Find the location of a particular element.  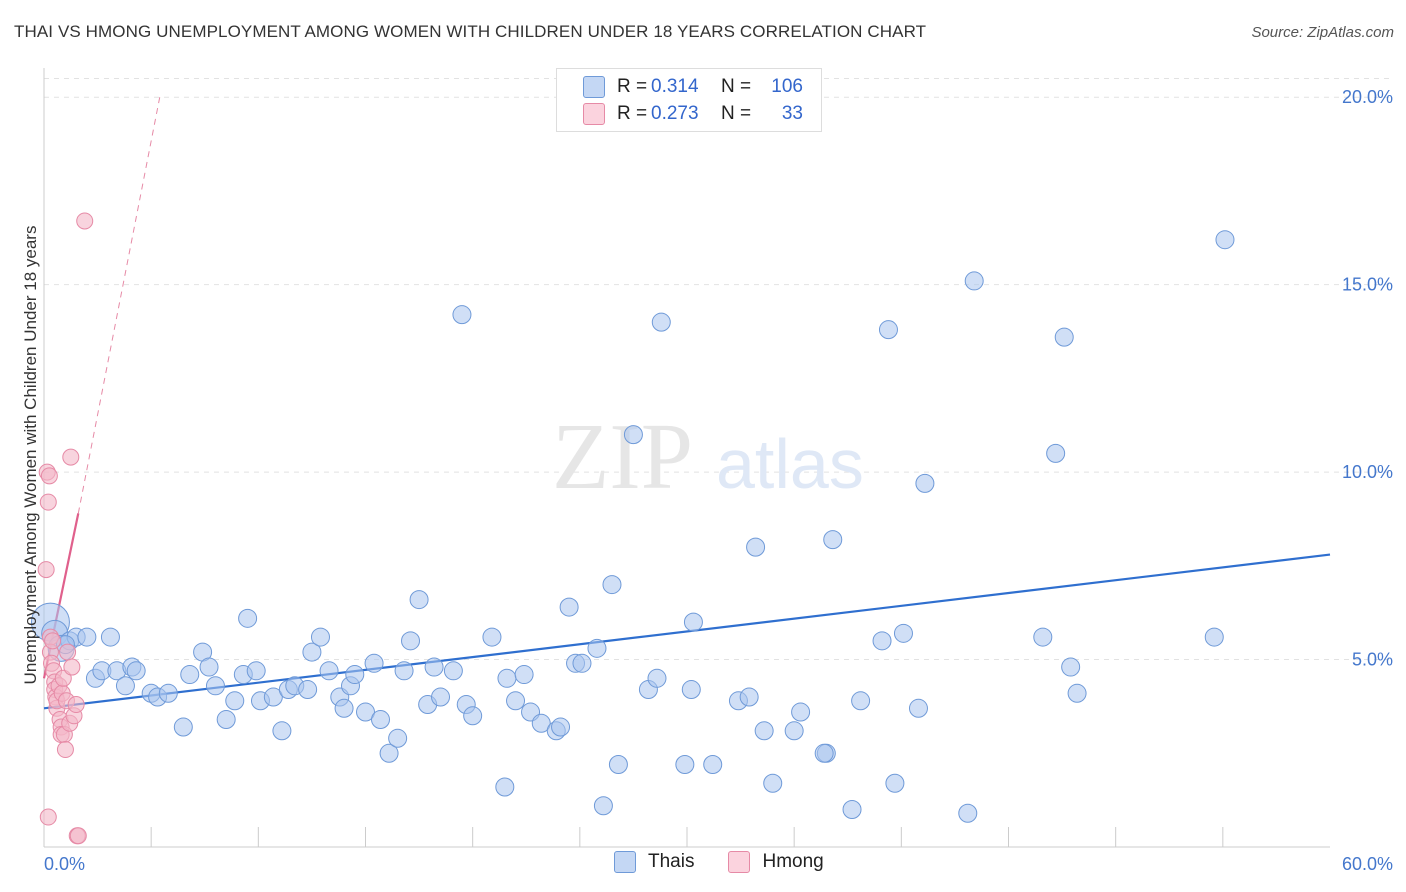

x-tick-labels: 0.0% 60.0% is located at coordinates (718, 864).